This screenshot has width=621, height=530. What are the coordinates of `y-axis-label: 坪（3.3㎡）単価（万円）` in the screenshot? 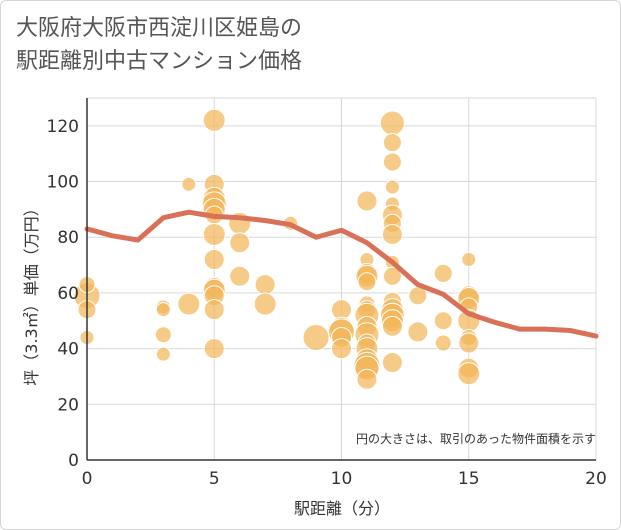 It's located at (31, 292).